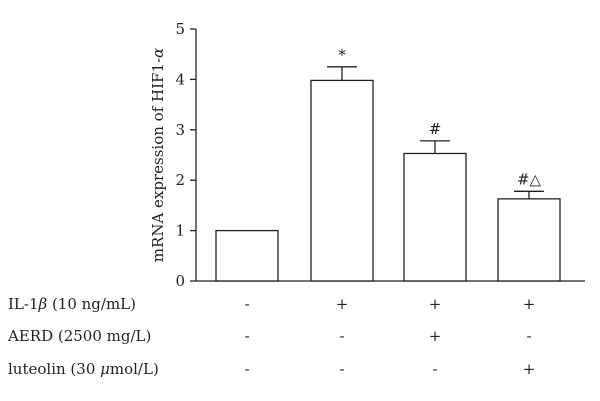  I want to click on condition-label: IL-1β (10 ng/mL), so click(72, 304).